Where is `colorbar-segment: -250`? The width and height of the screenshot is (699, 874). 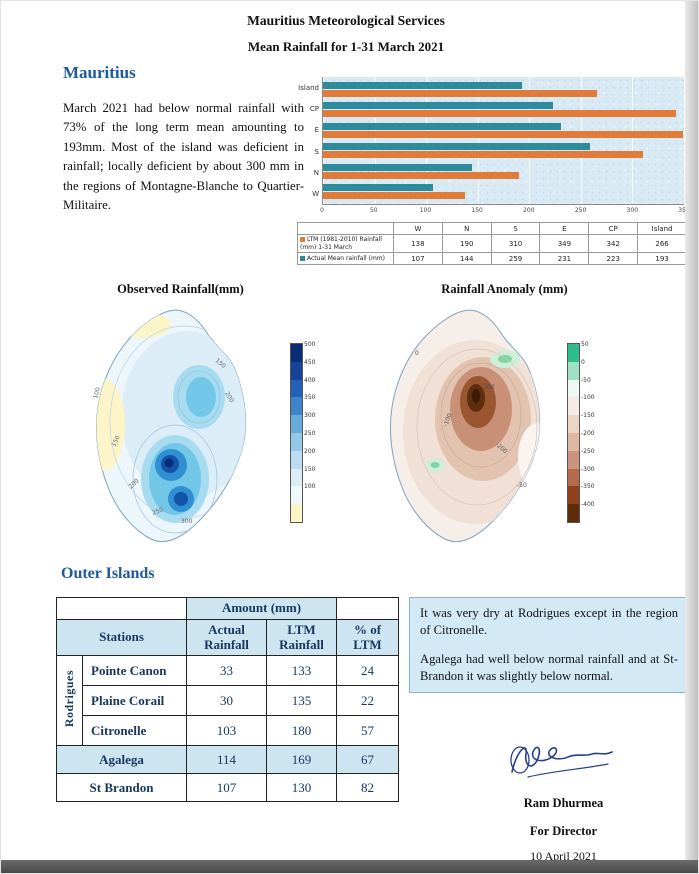 colorbar-segment: -250 is located at coordinates (581, 458).